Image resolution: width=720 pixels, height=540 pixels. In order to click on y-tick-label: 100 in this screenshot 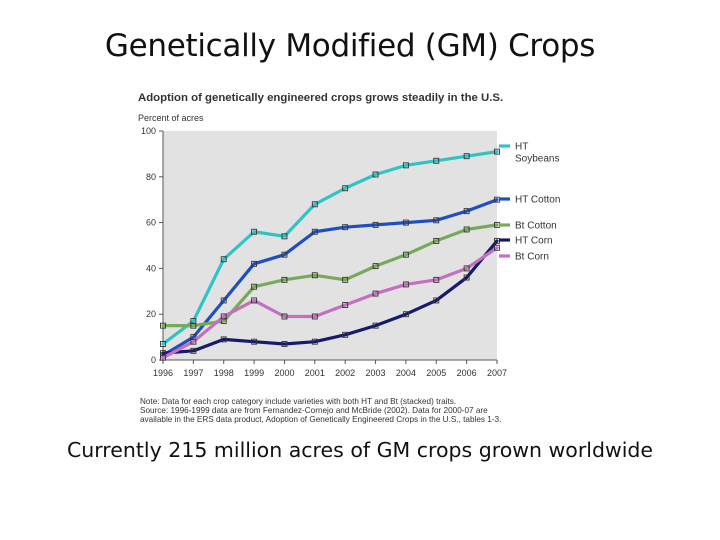, I will do `click(148, 131)`.